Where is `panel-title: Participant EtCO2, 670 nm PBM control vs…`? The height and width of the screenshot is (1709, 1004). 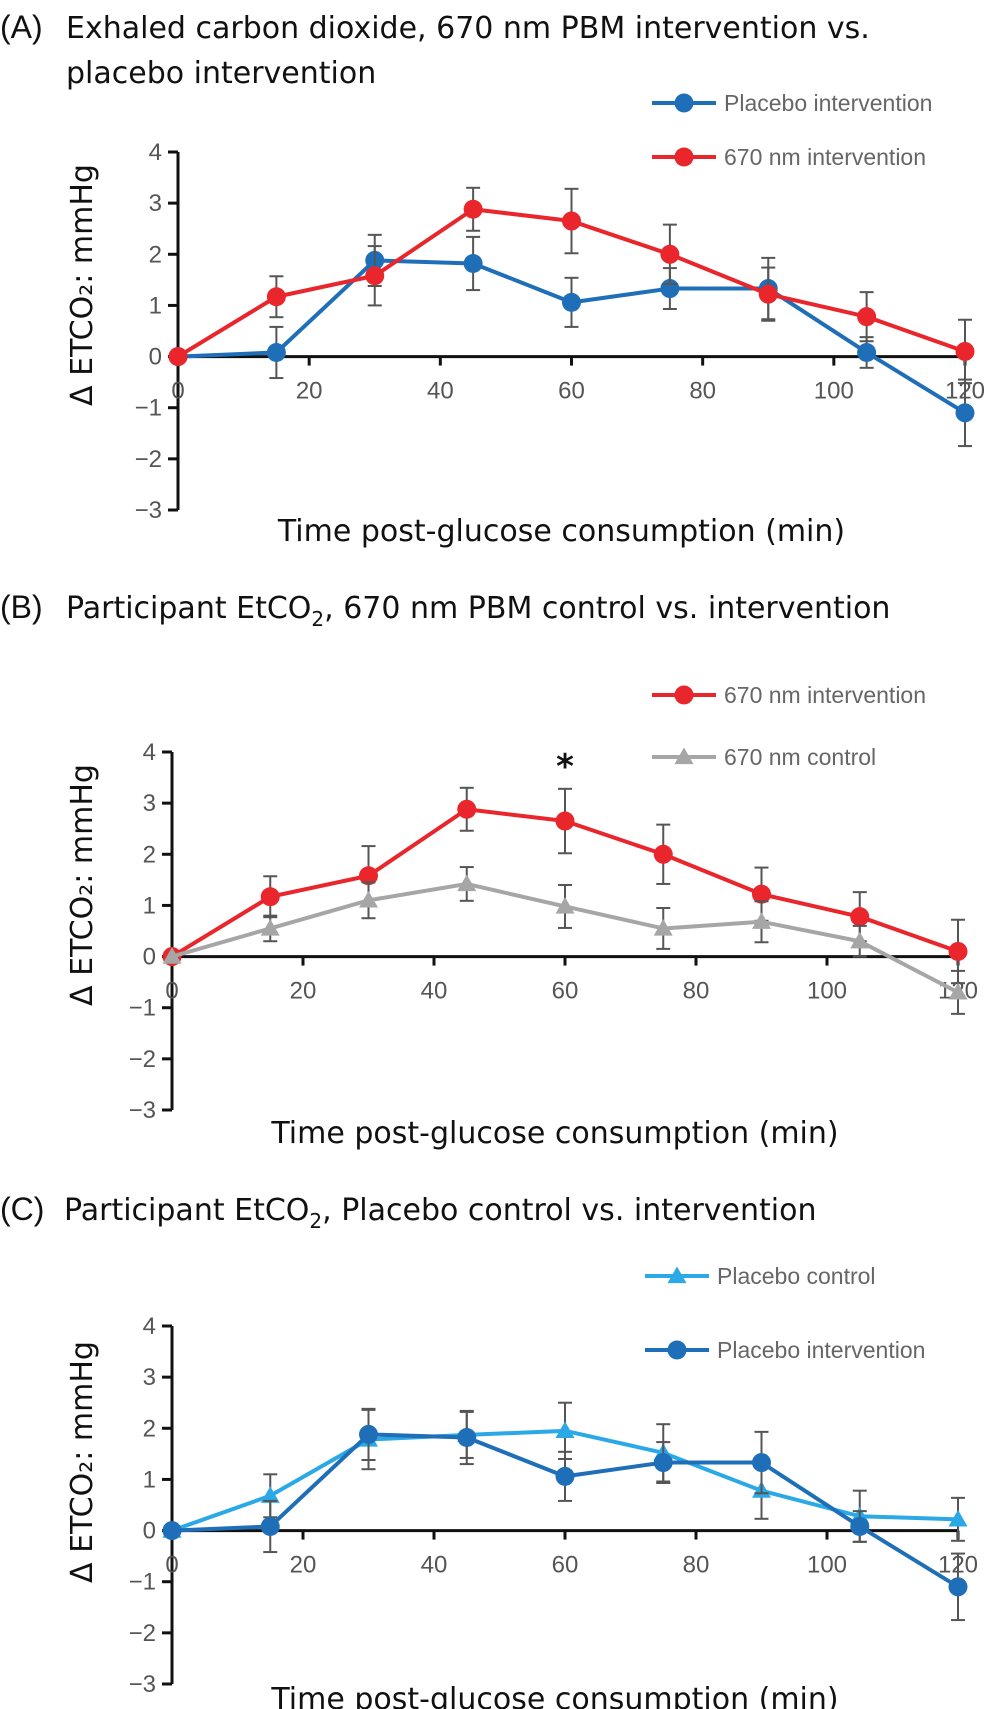 panel-title: Participant EtCO2, 670 nm PBM control vs… is located at coordinates (478, 611).